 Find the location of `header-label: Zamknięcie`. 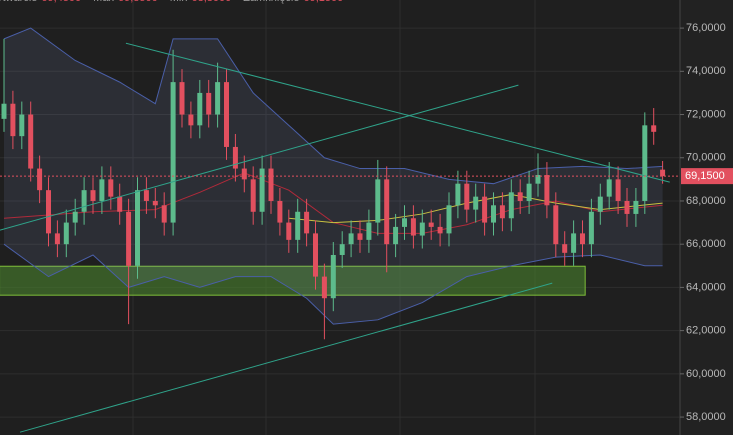

header-label: Zamknięcie is located at coordinates (271, 2).